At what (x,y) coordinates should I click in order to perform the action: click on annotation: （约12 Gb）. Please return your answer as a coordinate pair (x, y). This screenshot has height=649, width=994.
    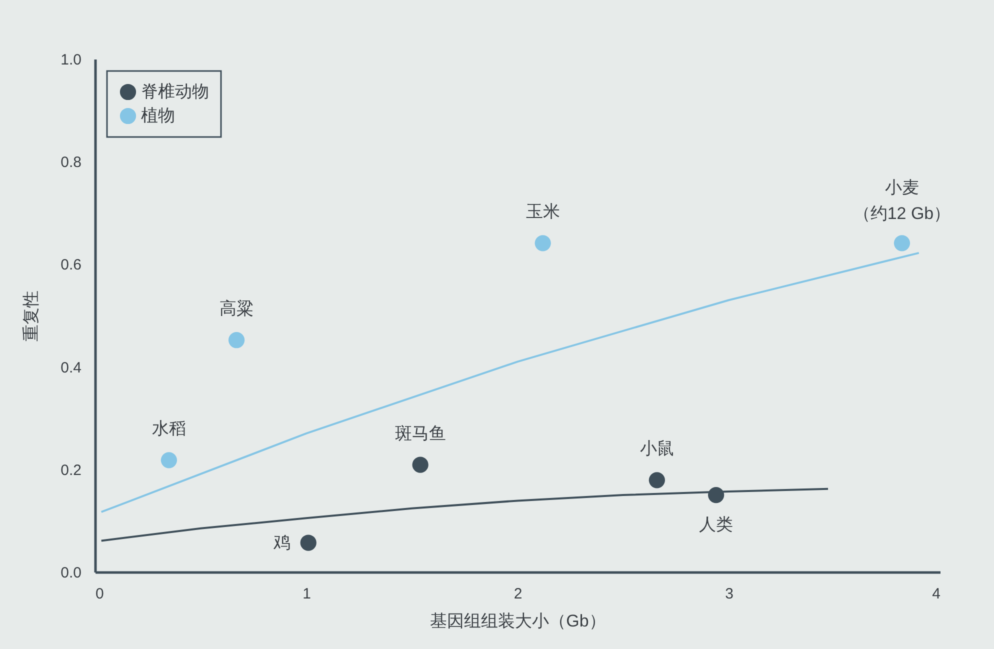
    Looking at the image, I should click on (902, 214).